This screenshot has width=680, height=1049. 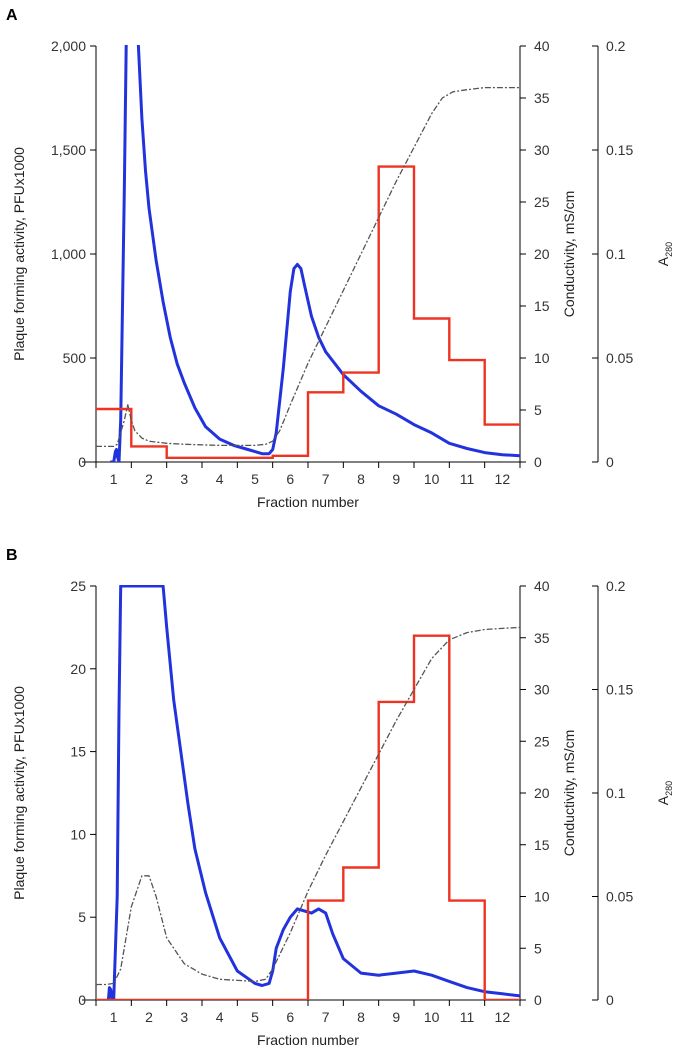 I want to click on panel-b-conductivity-tick-label: 10, so click(x=542, y=897).